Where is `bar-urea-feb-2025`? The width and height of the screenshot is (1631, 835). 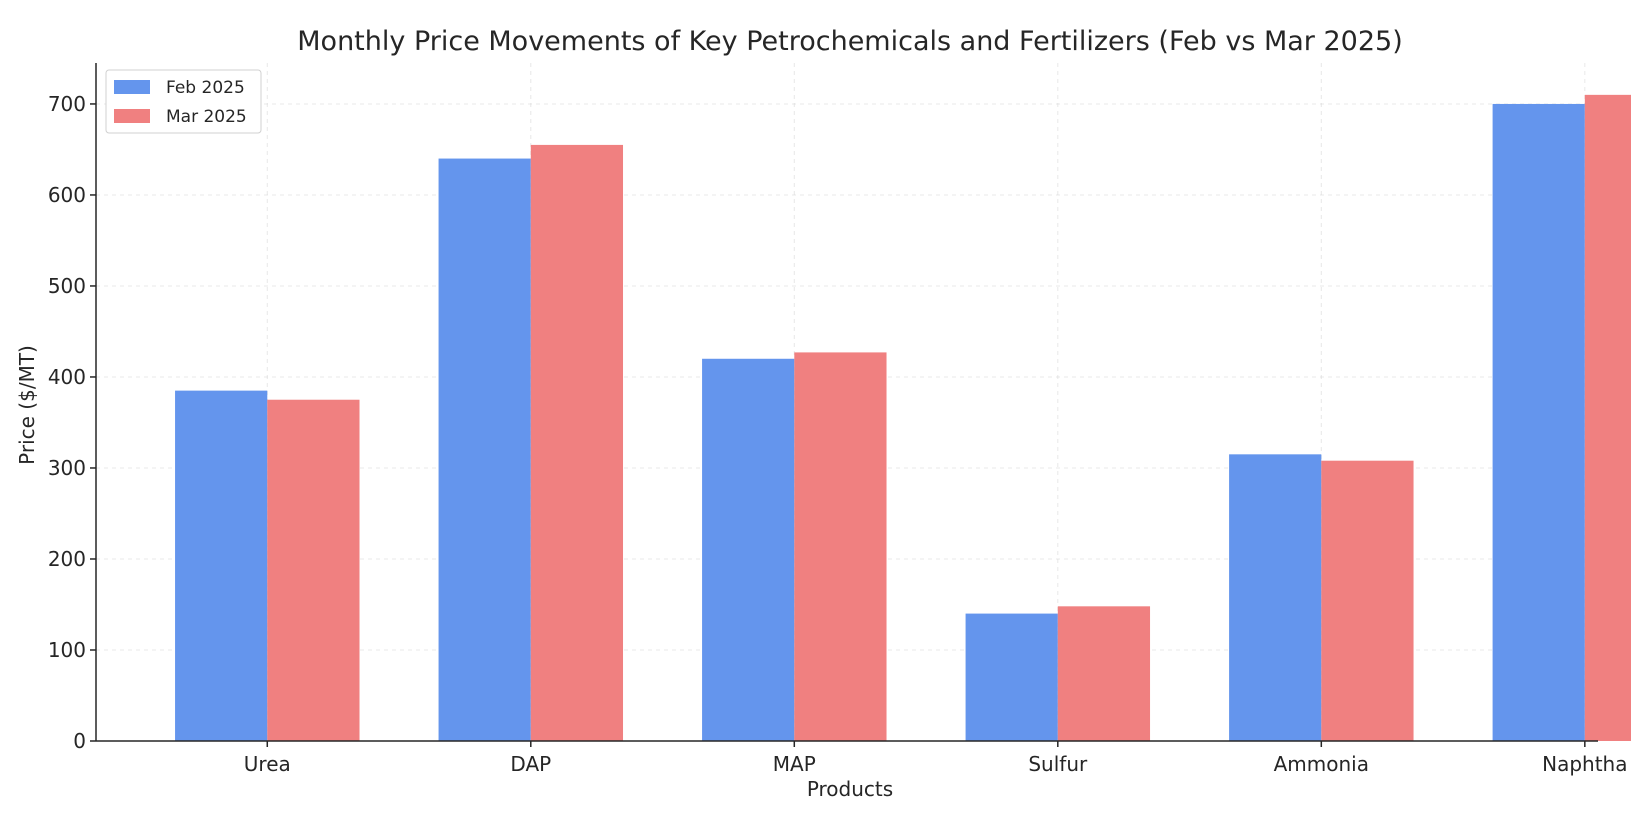 bar-urea-feb-2025 is located at coordinates (221, 565).